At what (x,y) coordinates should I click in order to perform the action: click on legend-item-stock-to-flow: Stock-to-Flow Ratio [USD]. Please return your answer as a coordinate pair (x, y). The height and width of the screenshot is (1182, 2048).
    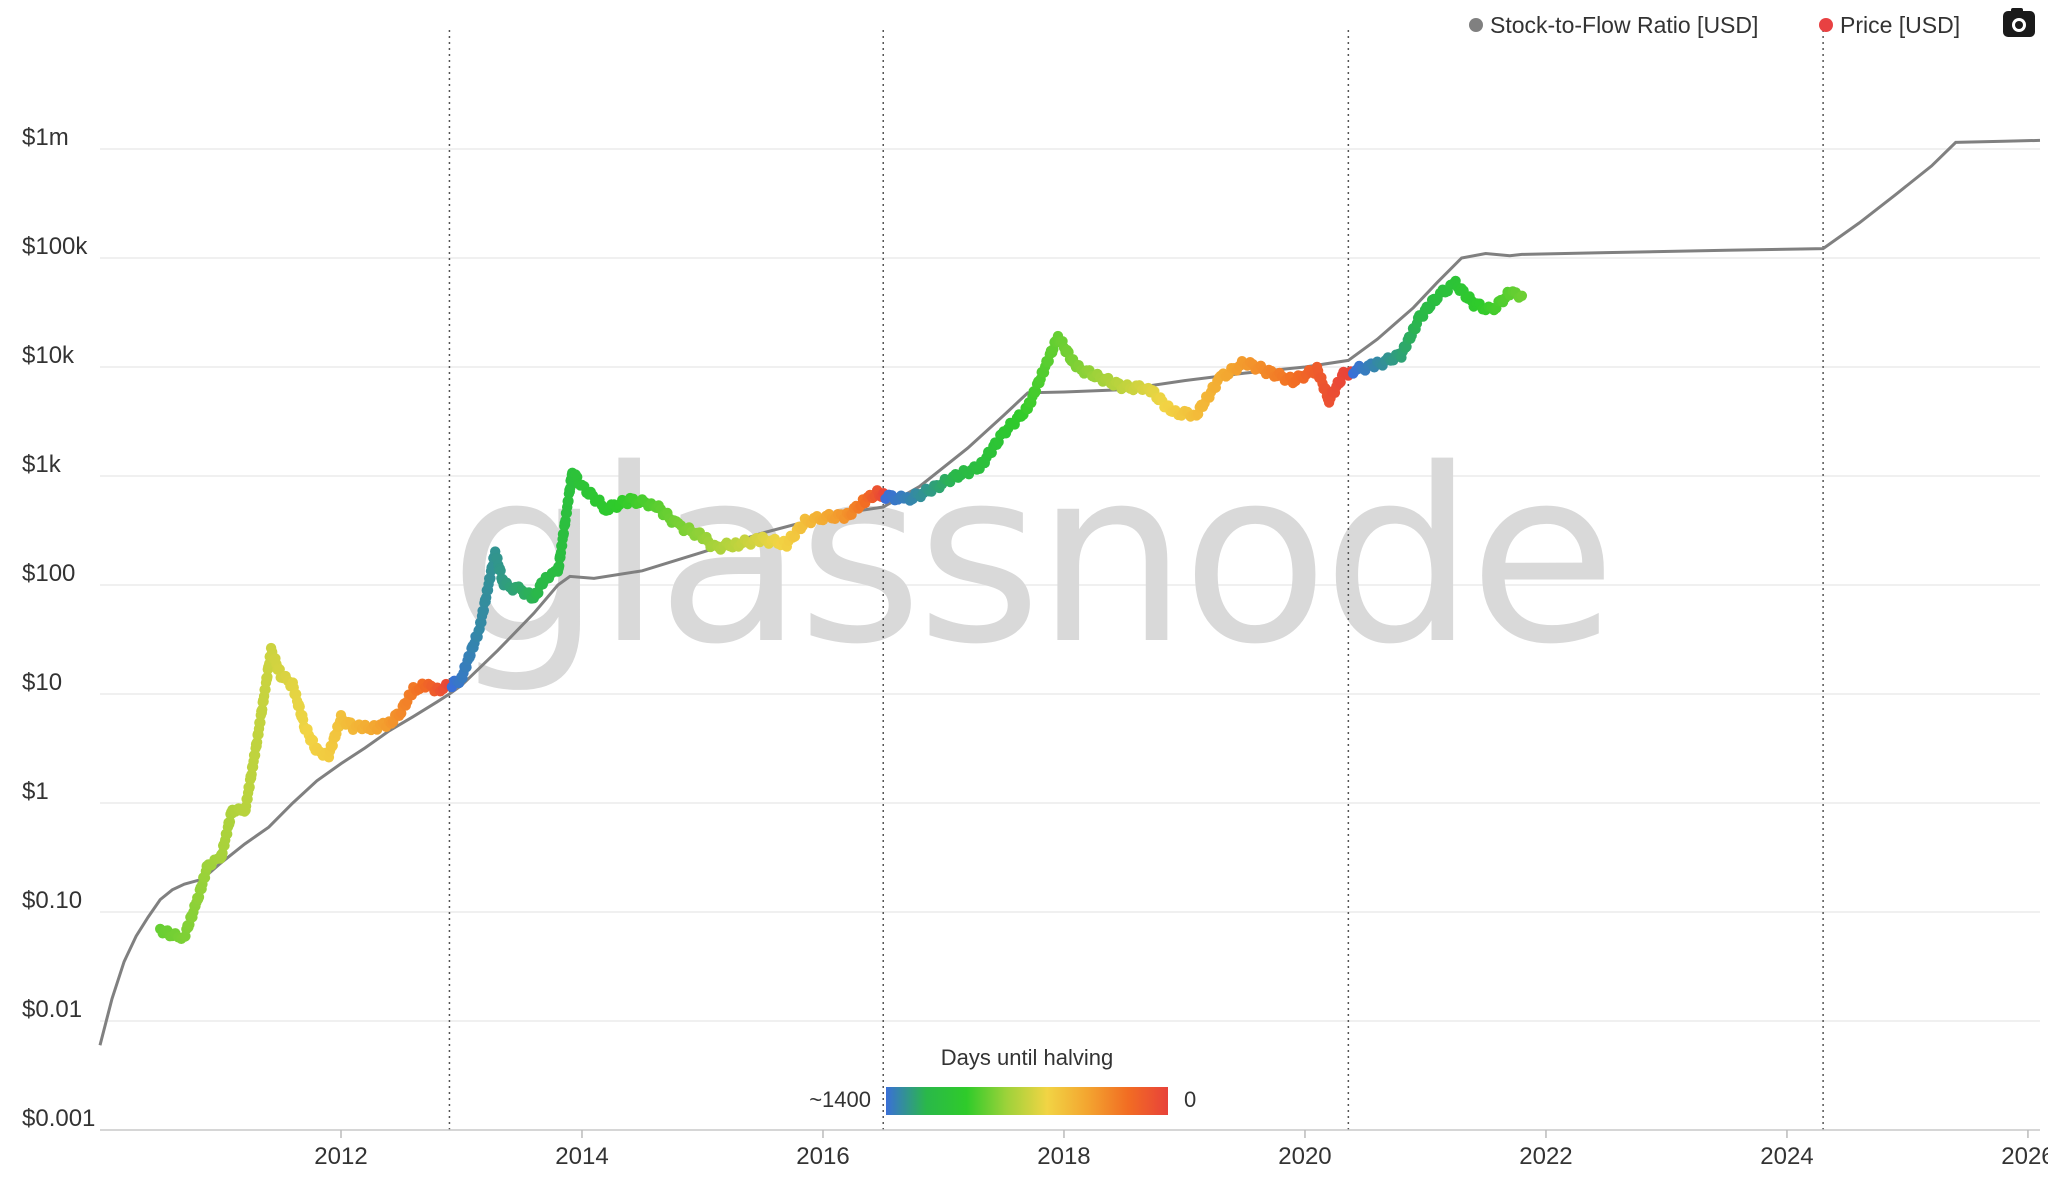
    Looking at the image, I should click on (1613, 25).